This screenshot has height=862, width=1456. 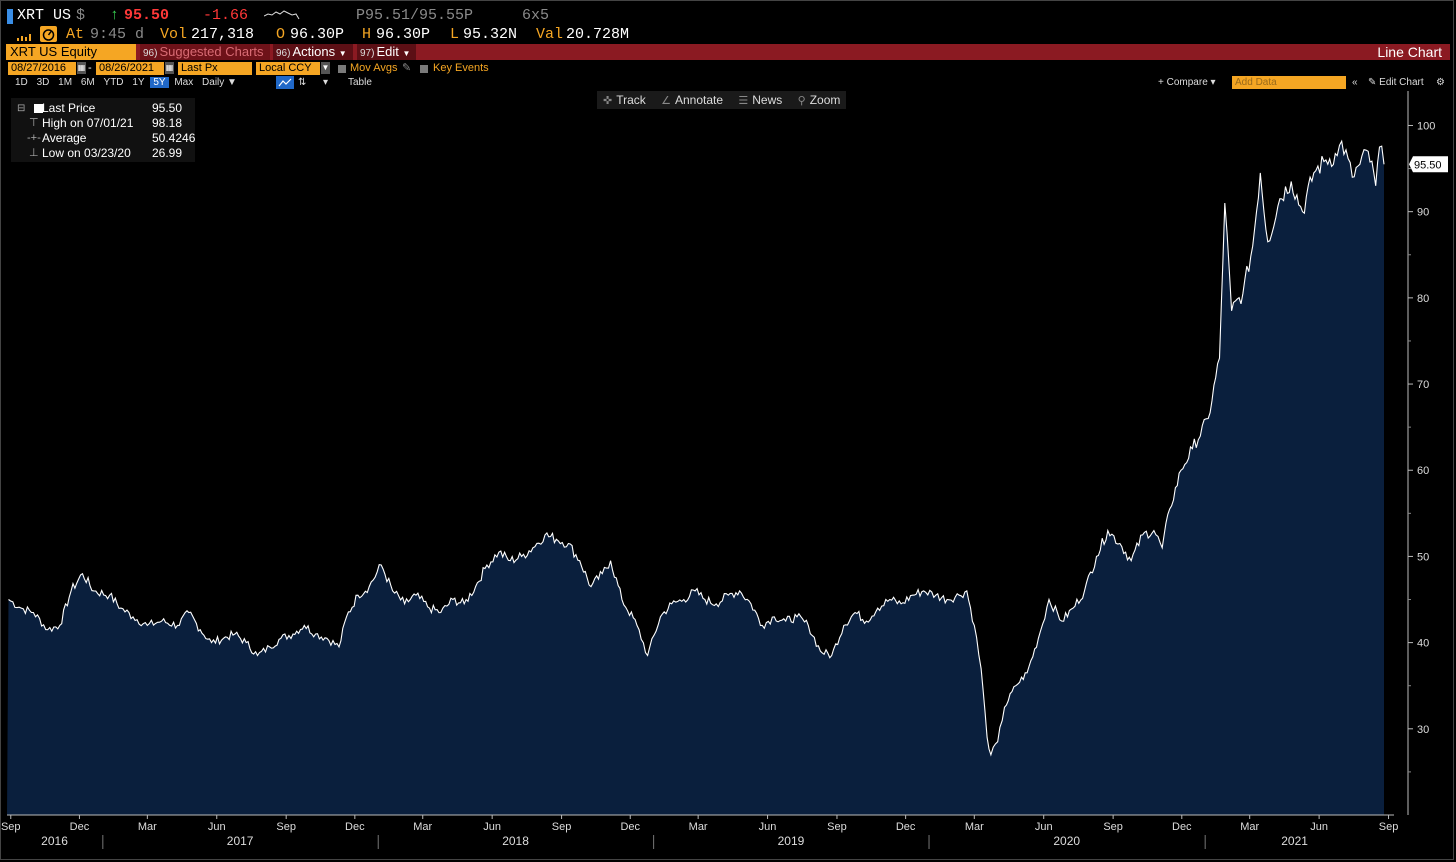 I want to click on news-icon: ☰, so click(x=743, y=101).